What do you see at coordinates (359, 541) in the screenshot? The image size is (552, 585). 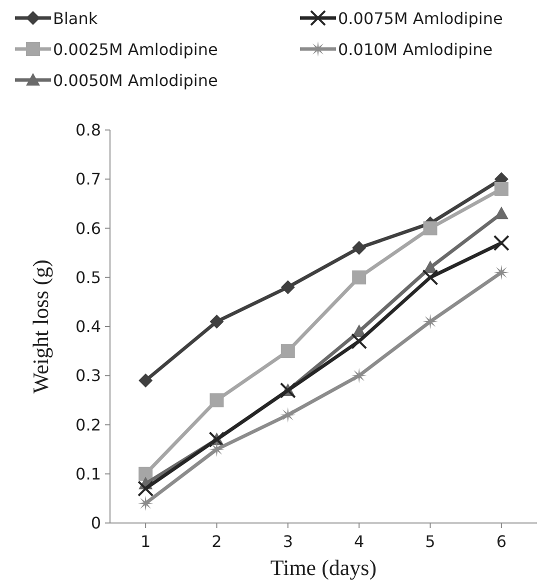 I see `x-tick-label: 4` at bounding box center [359, 541].